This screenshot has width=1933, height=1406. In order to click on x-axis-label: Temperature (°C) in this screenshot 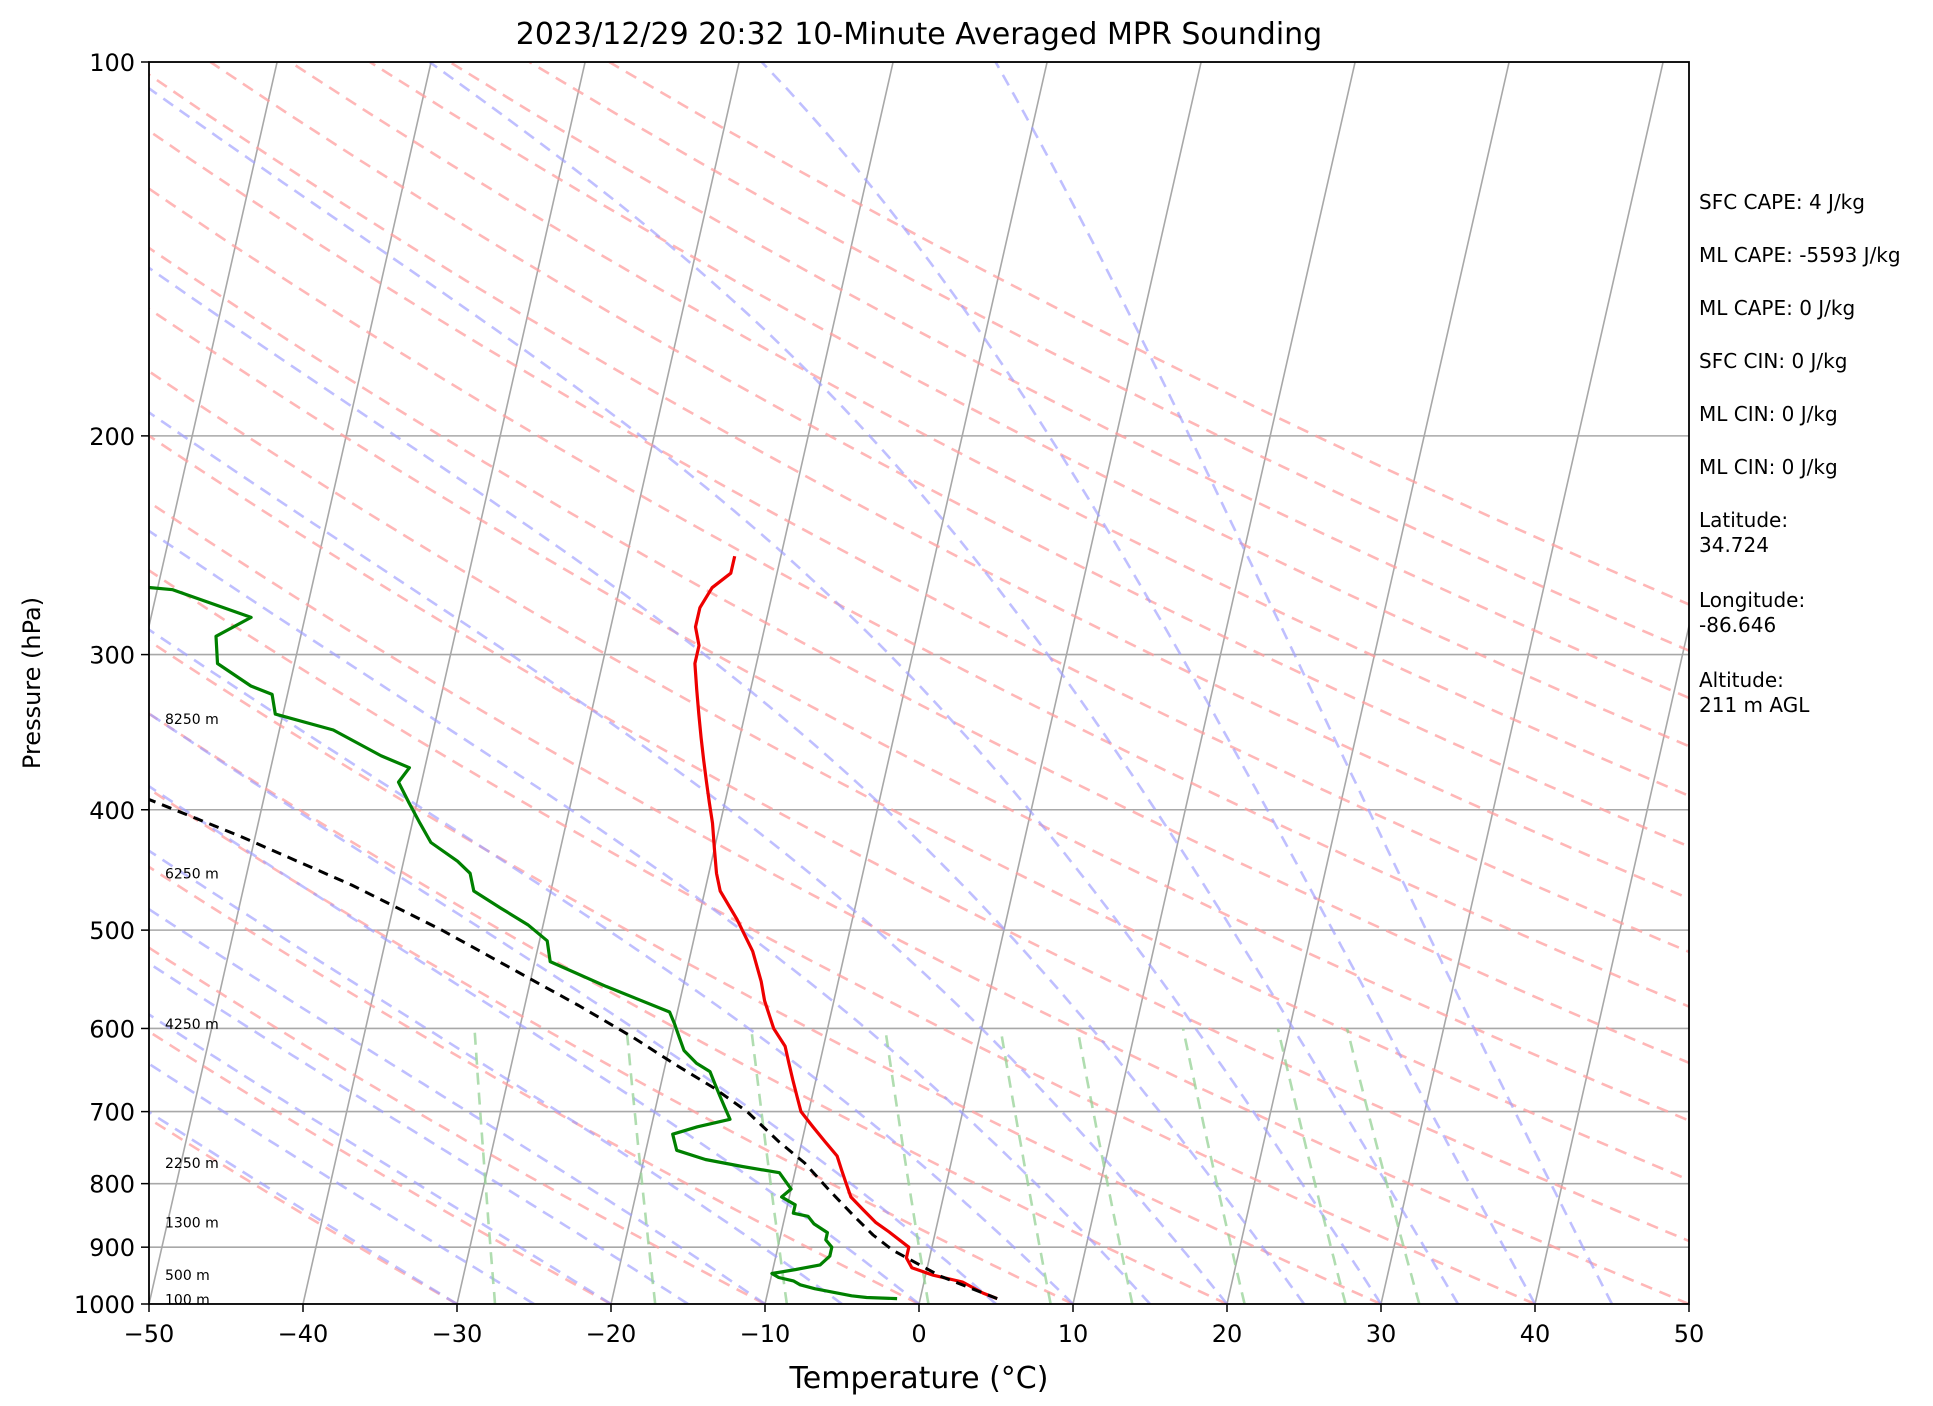, I will do `click(919, 1378)`.